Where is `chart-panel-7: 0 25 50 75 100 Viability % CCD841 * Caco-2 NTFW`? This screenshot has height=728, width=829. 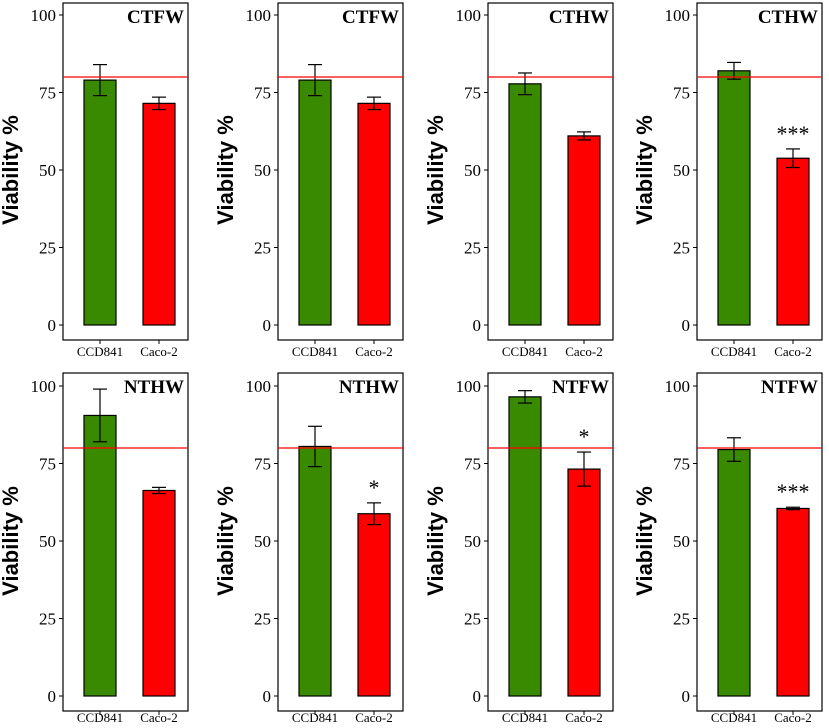
chart-panel-7: 0 25 50 75 100 Viability % CCD841 * Caco-2 NTFW is located at coordinates (518, 548).